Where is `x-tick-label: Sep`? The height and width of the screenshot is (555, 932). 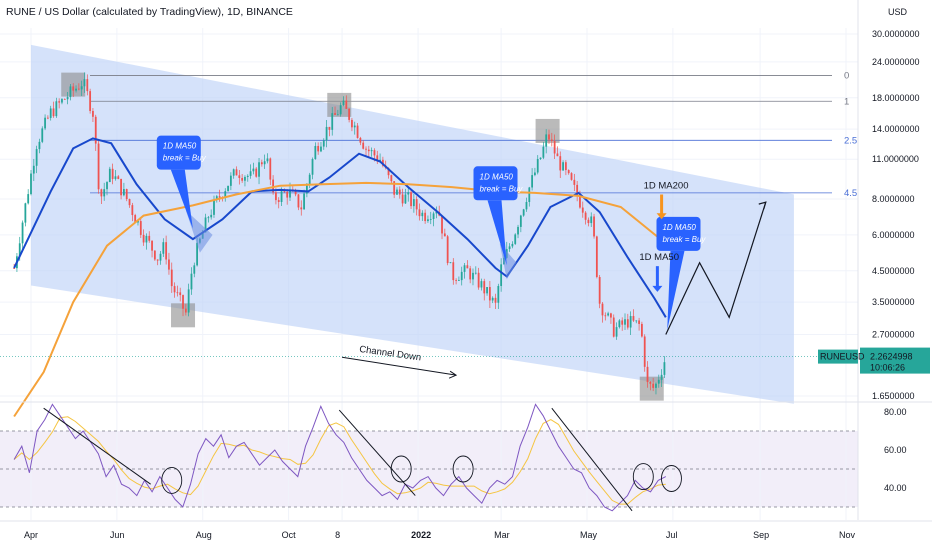
x-tick-label: Sep is located at coordinates (761, 535).